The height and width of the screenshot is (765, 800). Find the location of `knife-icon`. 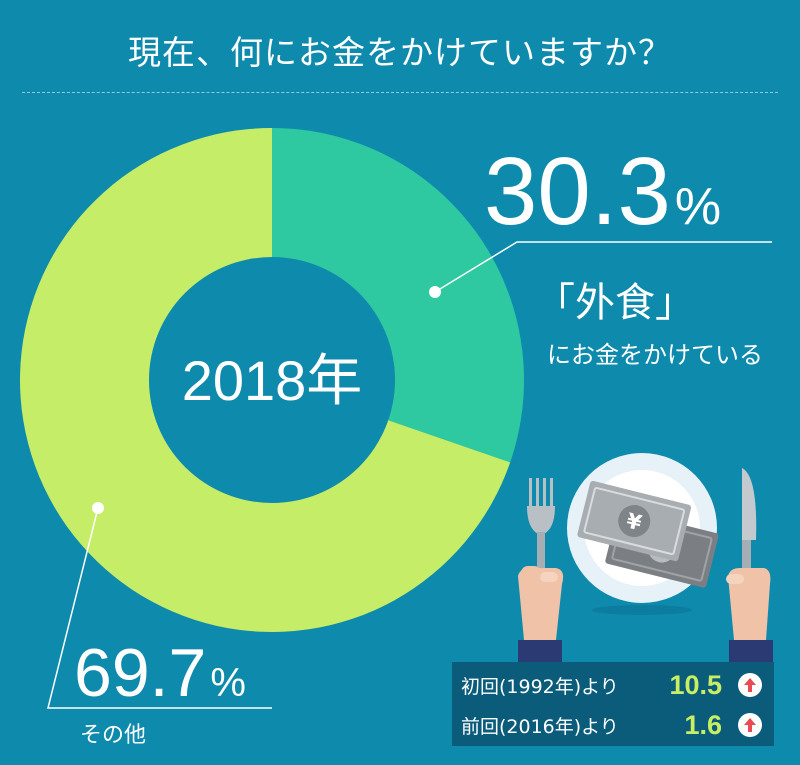

knife-icon is located at coordinates (749, 525).